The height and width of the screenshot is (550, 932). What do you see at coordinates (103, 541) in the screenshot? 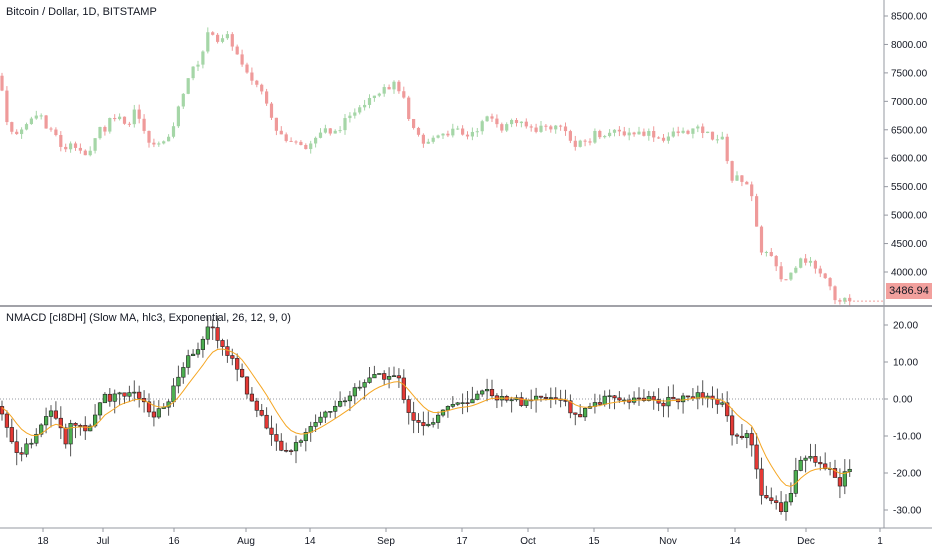
I see `time-tick-label: Jul` at bounding box center [103, 541].